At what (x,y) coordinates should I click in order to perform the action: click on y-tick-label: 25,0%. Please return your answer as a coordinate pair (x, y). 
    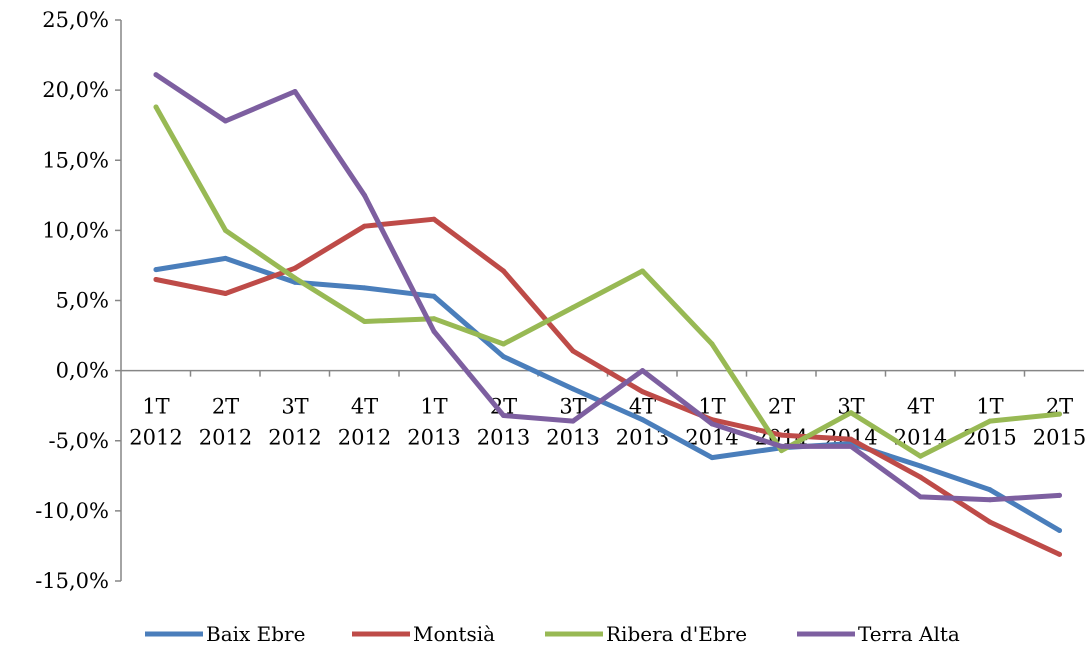
    Looking at the image, I should click on (75, 20).